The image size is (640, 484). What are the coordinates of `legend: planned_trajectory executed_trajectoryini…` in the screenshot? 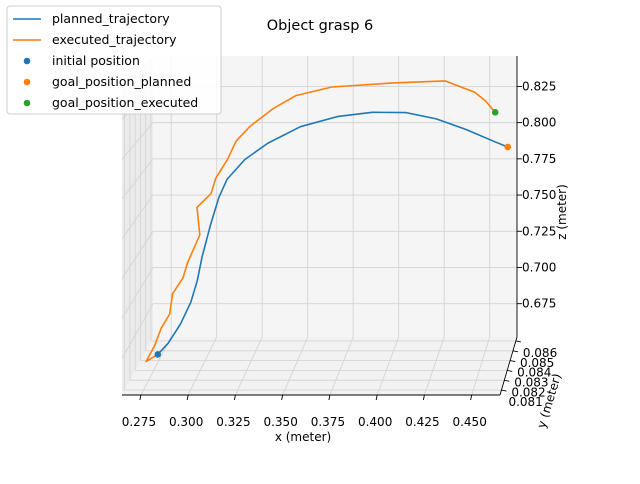 It's located at (114, 60).